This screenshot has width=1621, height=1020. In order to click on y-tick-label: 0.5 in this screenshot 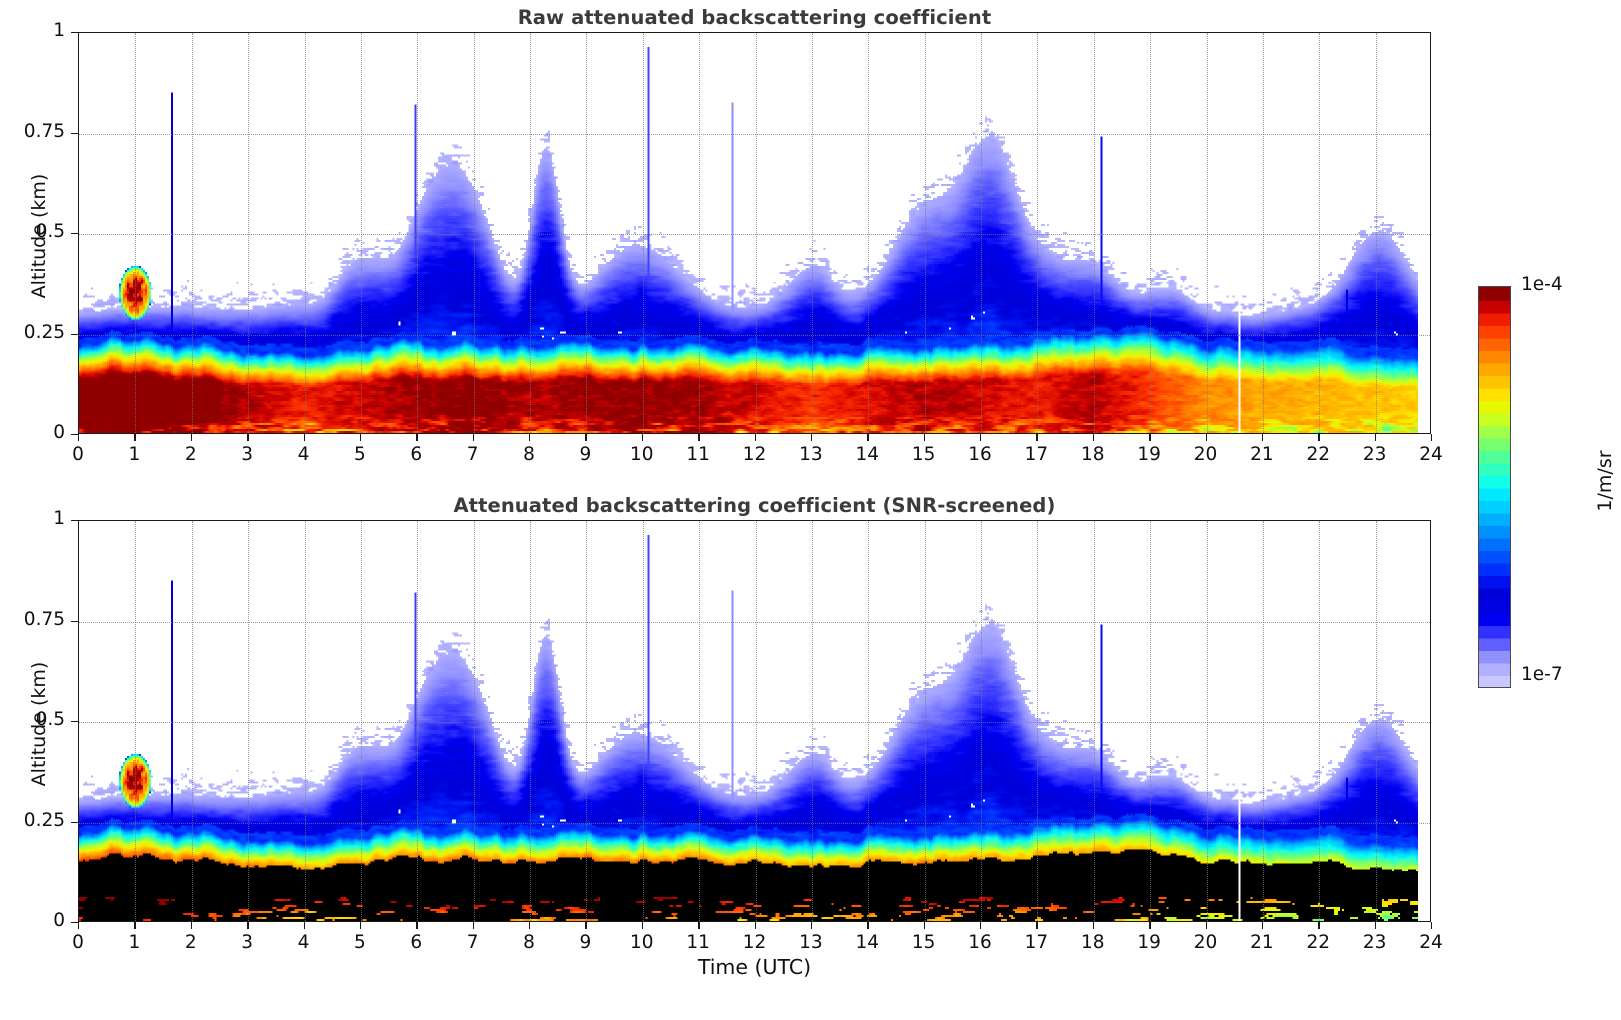, I will do `click(50, 719)`.